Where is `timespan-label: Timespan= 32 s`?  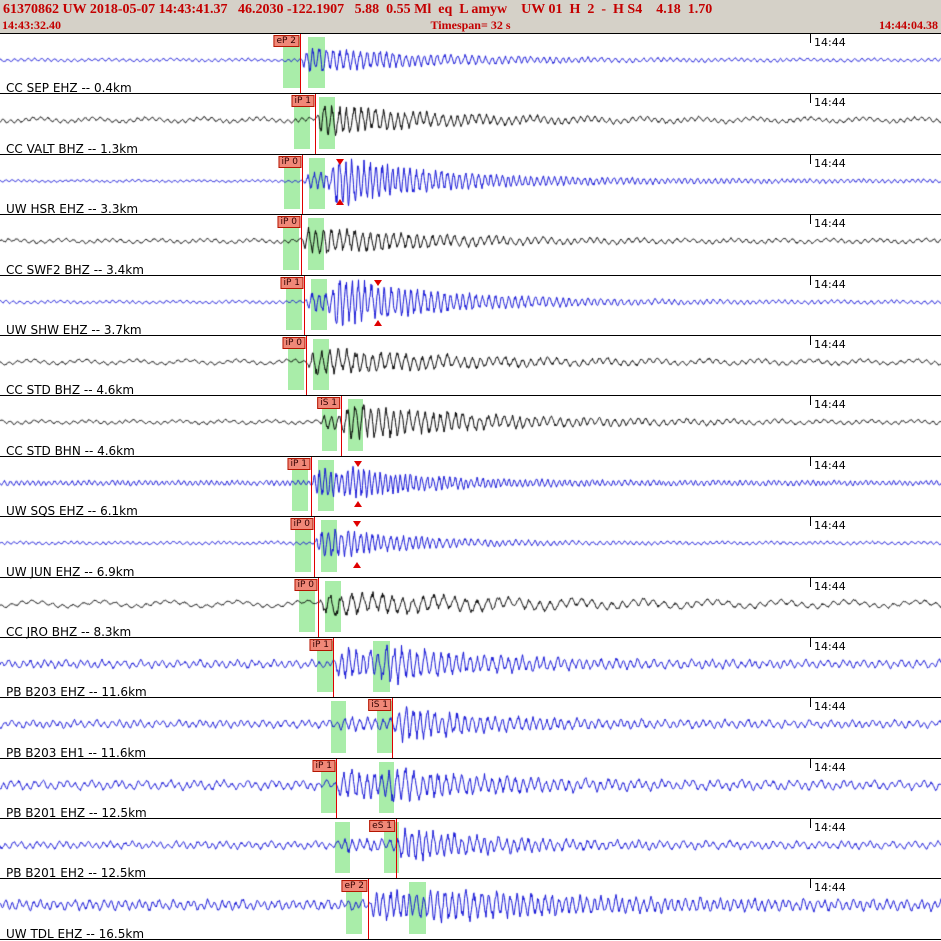
timespan-label: Timespan= 32 s is located at coordinates (470, 25).